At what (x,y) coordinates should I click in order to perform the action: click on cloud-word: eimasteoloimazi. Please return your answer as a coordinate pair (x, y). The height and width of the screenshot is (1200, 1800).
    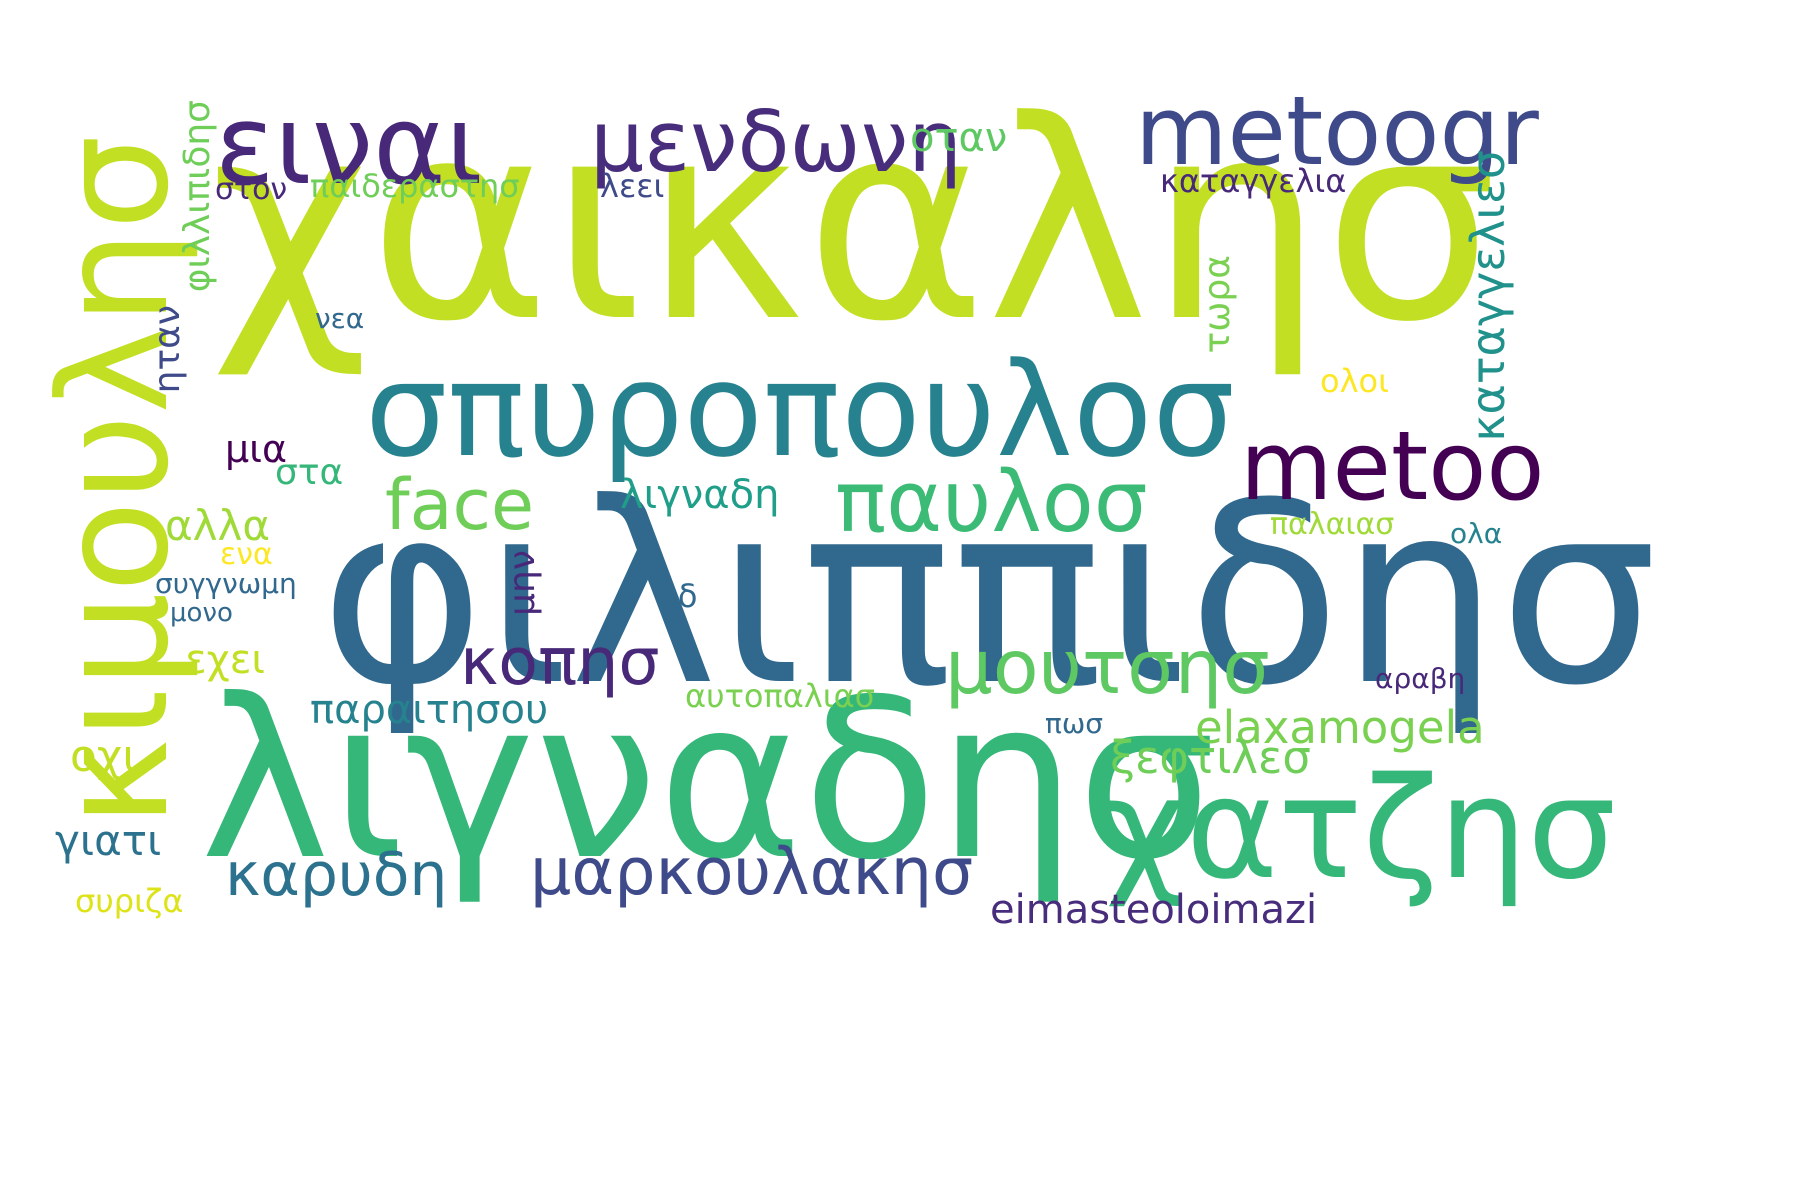
    Looking at the image, I should click on (1154, 910).